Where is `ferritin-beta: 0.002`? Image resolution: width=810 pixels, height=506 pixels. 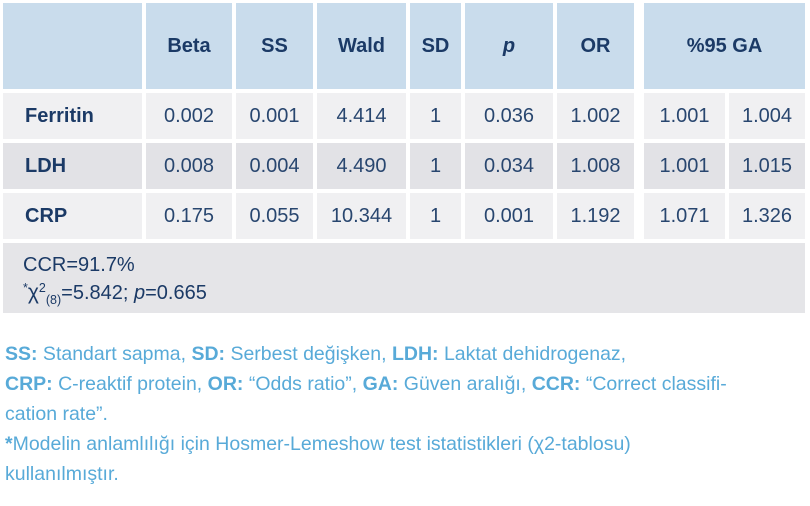
ferritin-beta: 0.002 is located at coordinates (189, 116).